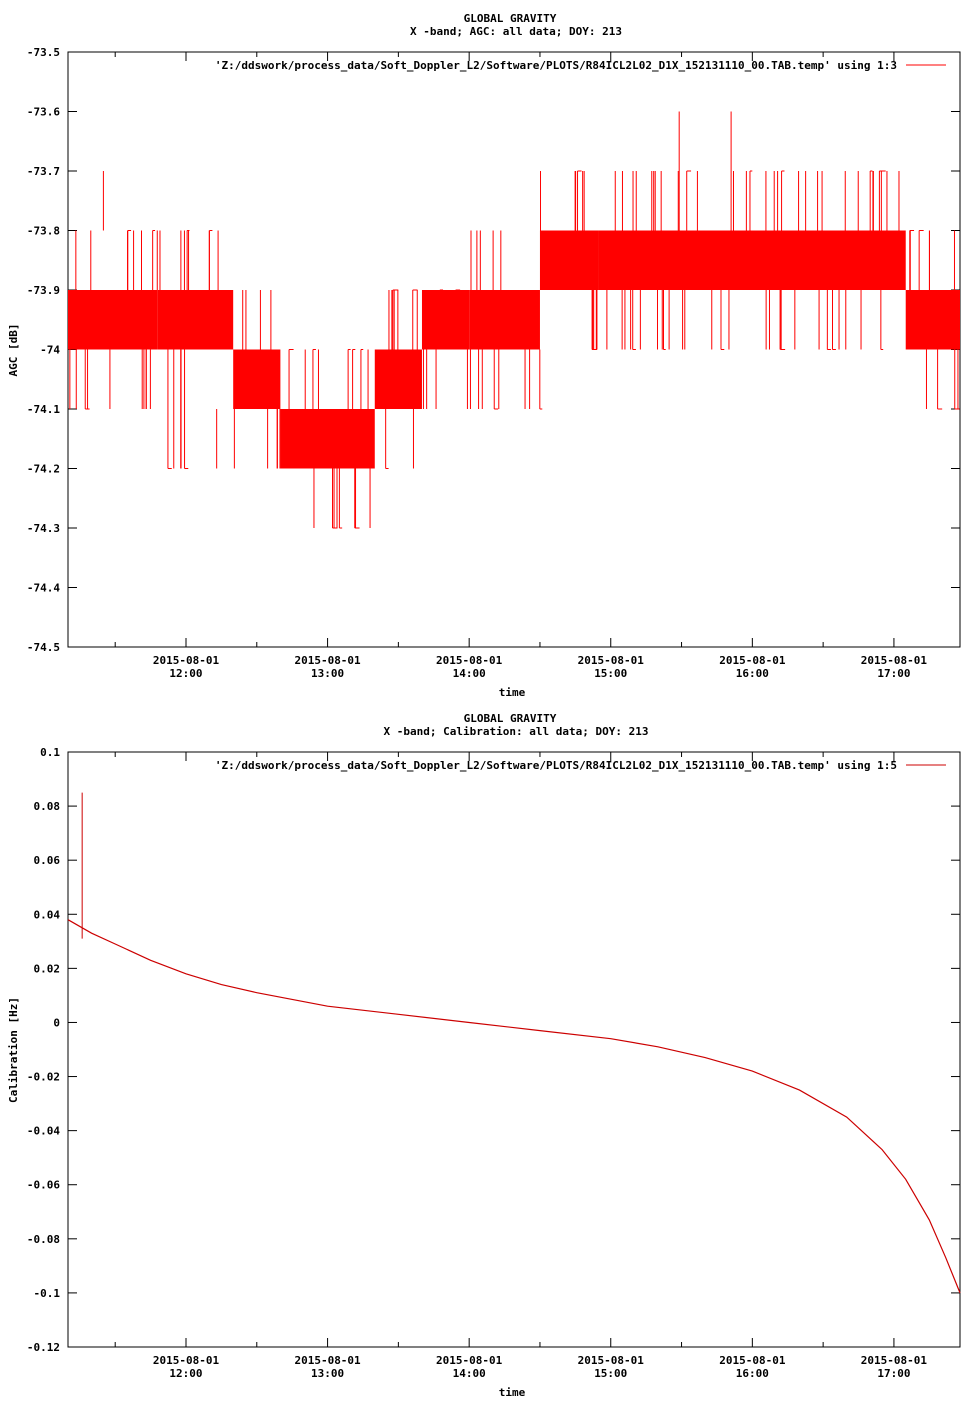 This screenshot has height=1405, width=980. Describe the element at coordinates (47, 1293) in the screenshot. I see `calibration-y-tick-label: -0.1` at that location.